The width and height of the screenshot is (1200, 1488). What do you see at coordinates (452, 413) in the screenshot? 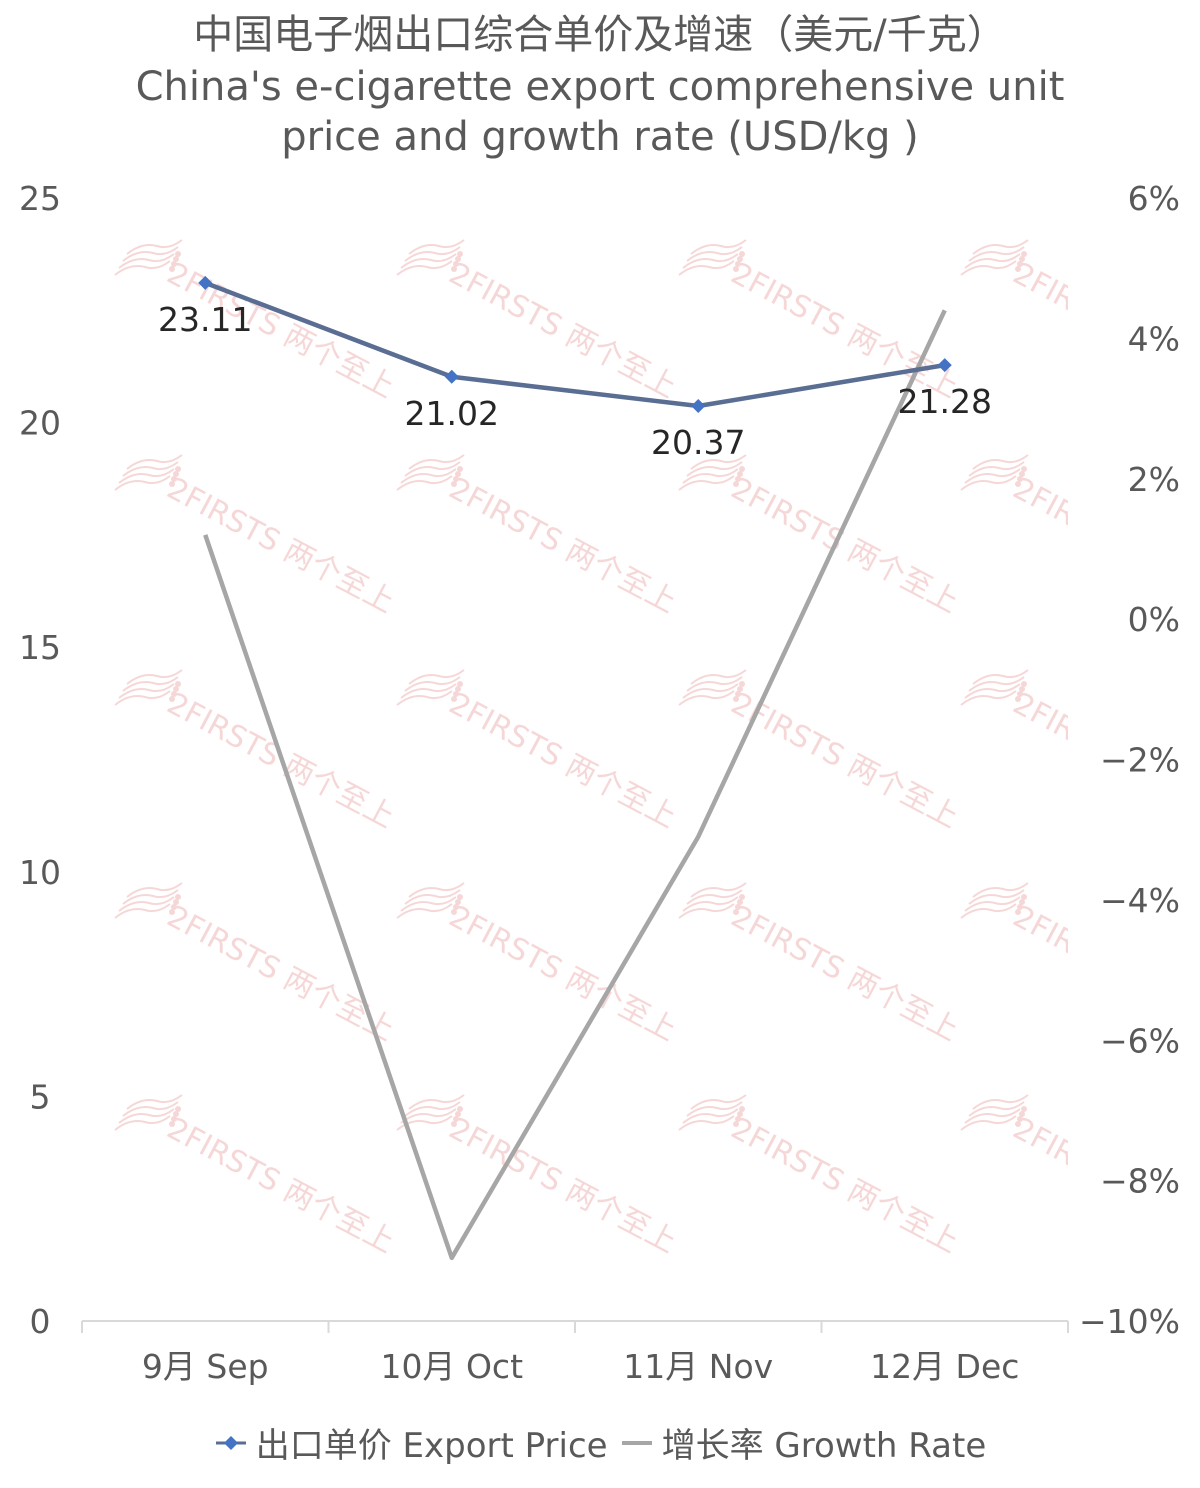
I see `export-price-data-label: 21.02` at bounding box center [452, 413].